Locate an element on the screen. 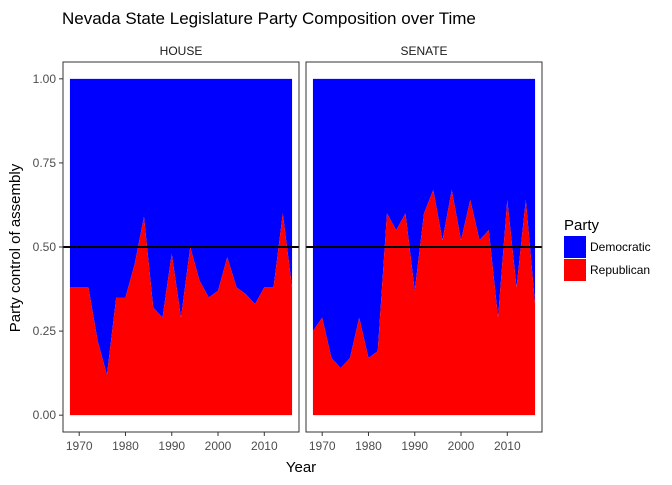  x-tick-label-senate-1990: 1990 is located at coordinates (414, 446).